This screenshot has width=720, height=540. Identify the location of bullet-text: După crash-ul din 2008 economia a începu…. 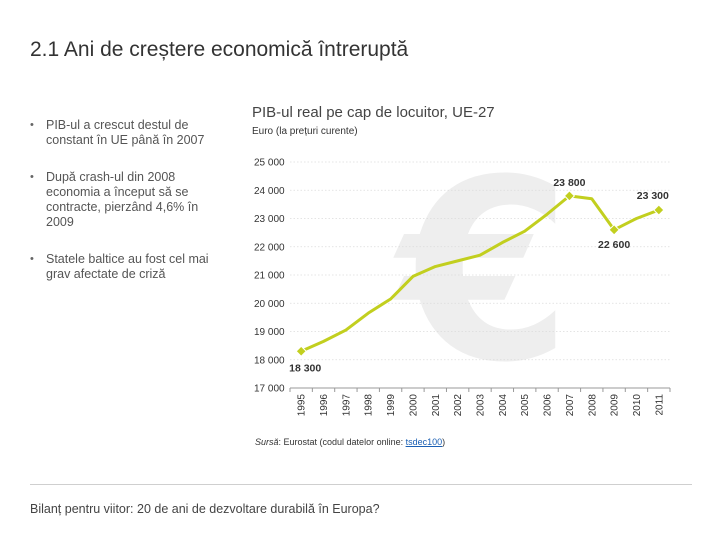
(122, 199).